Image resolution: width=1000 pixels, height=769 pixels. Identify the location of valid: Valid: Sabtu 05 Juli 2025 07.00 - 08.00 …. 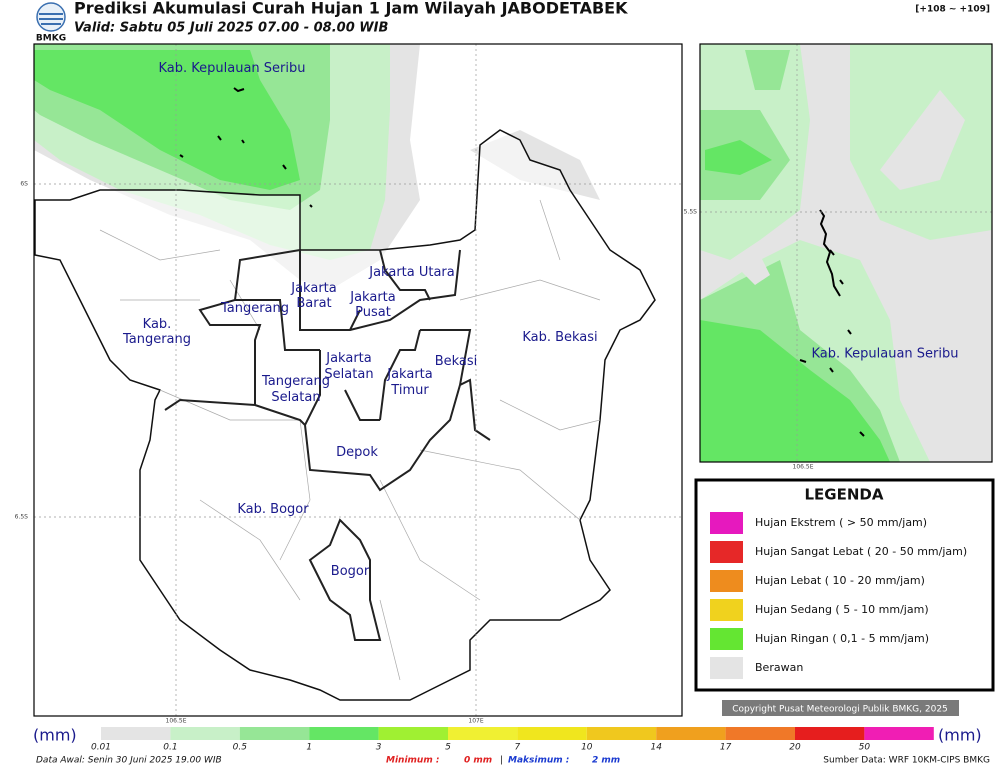
(231, 28).